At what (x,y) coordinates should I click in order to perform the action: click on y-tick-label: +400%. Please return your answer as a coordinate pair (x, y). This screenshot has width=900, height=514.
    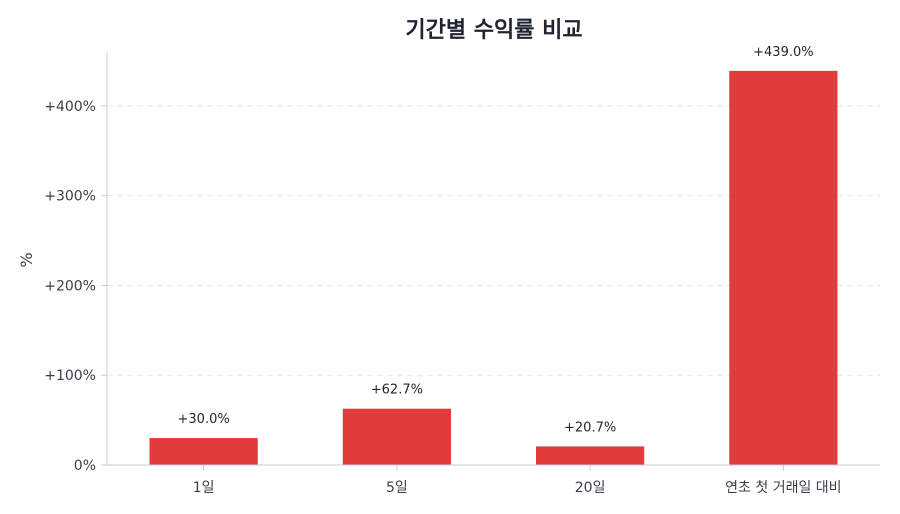
    Looking at the image, I should click on (70, 107).